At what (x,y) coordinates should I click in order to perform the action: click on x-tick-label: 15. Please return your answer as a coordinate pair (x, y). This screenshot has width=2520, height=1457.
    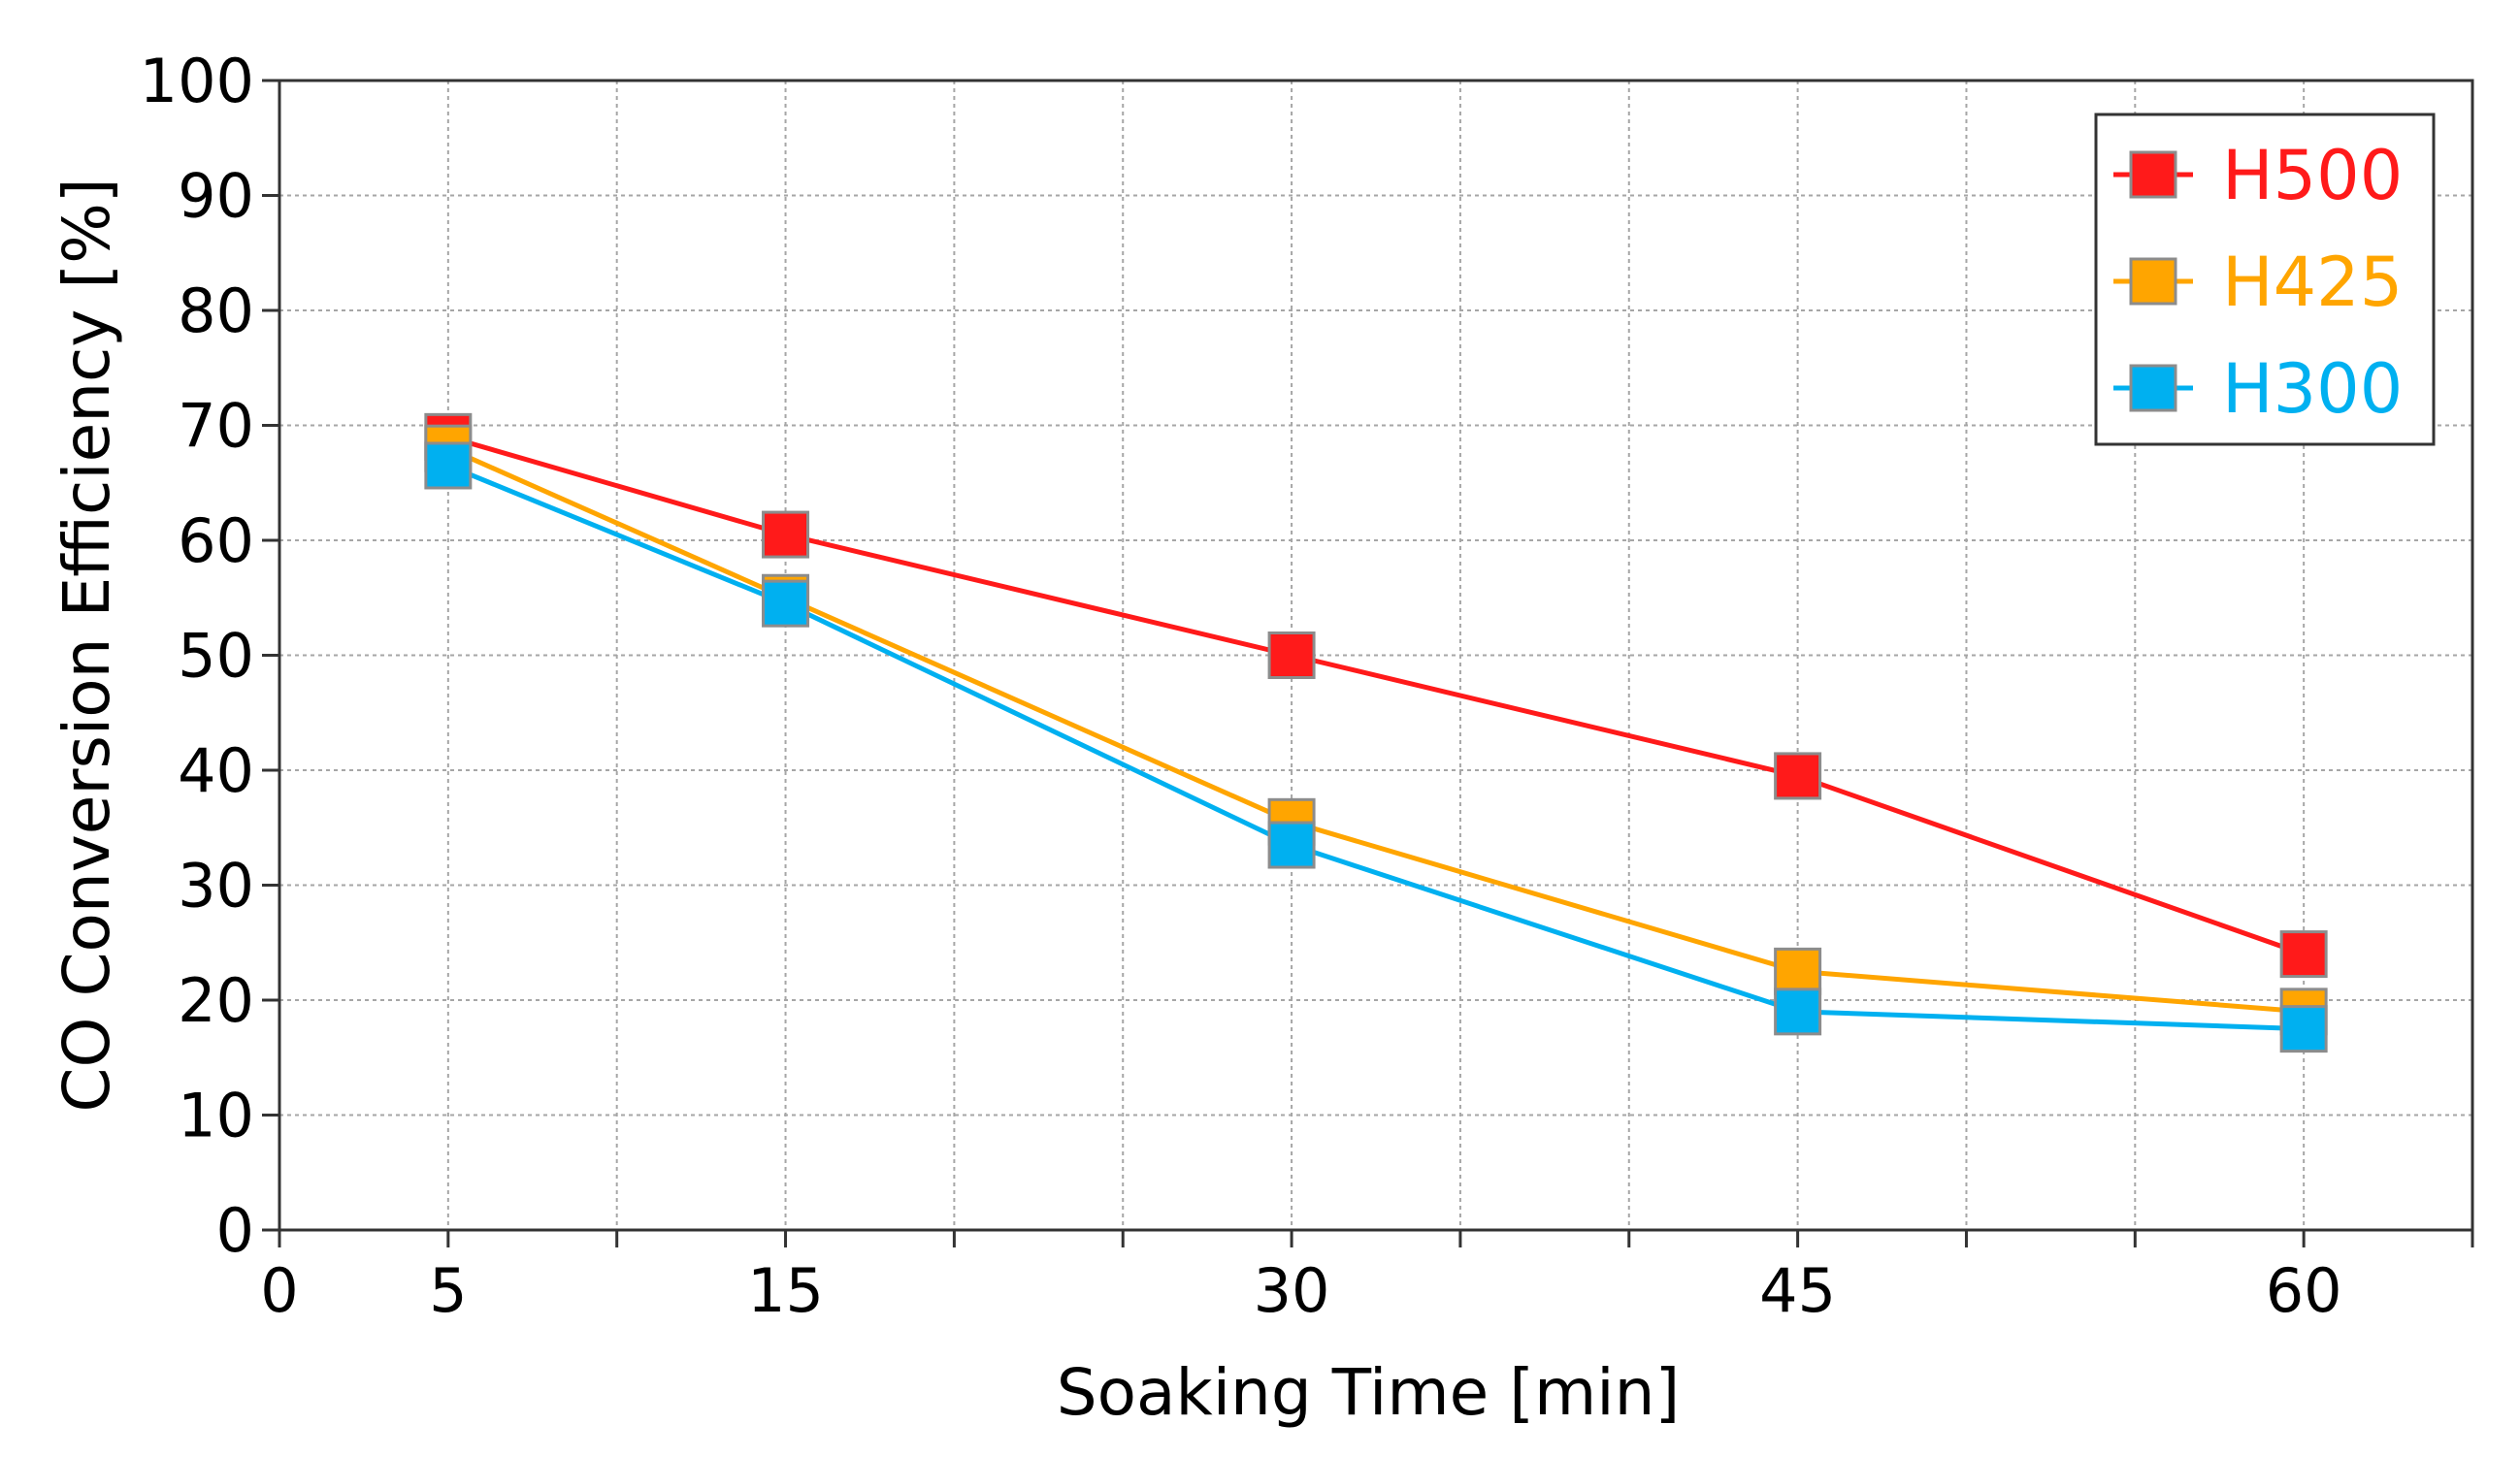
    Looking at the image, I should click on (785, 1291).